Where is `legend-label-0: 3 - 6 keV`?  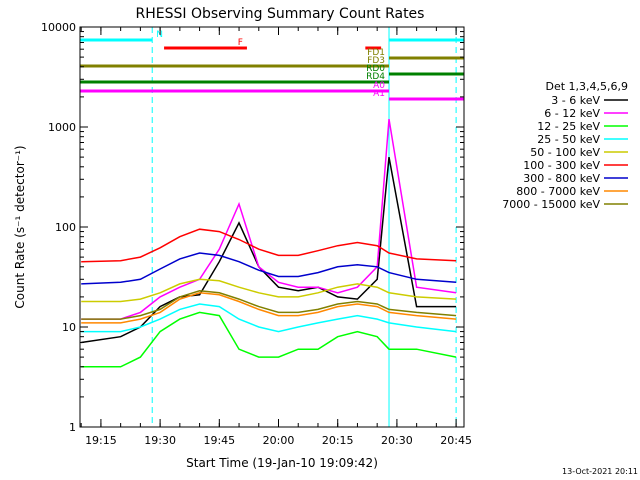
legend-label-0: 3 - 6 keV is located at coordinates (575, 100).